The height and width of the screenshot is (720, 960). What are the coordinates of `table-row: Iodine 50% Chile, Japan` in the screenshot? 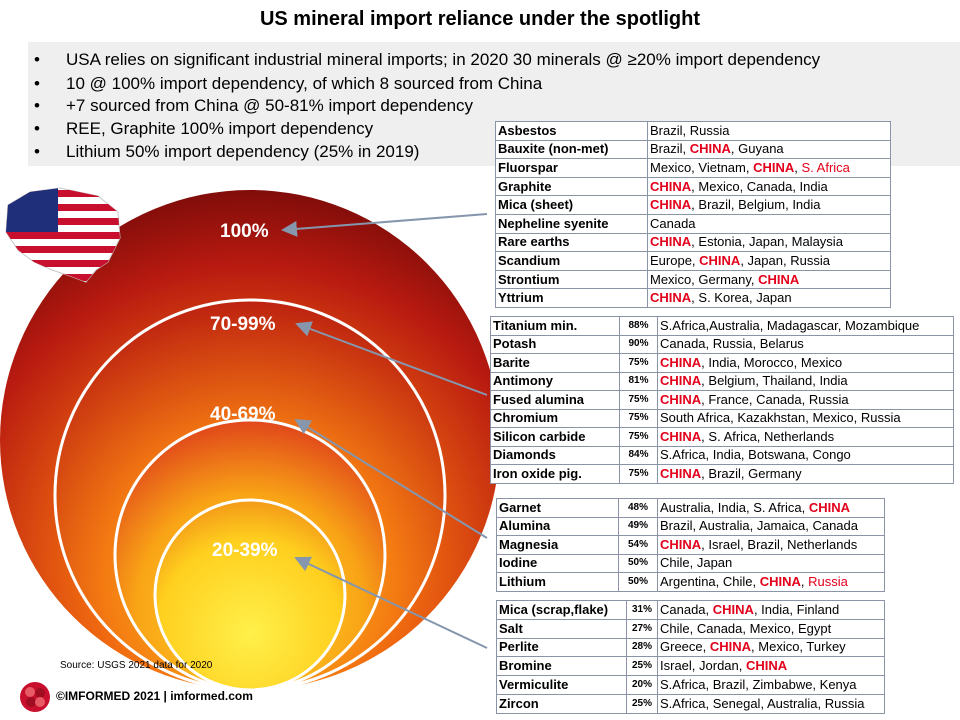 It's located at (690, 563).